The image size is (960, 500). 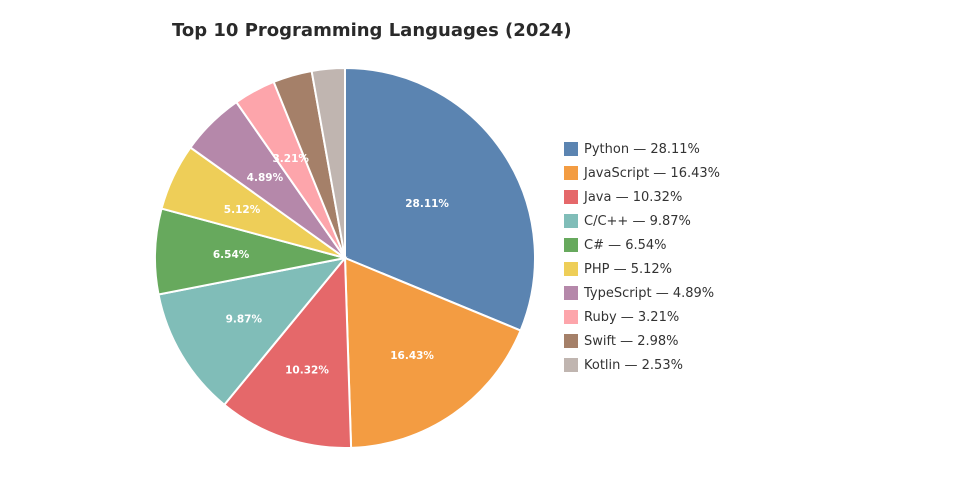 What do you see at coordinates (328, 162) in the screenshot?
I see `pie-slice-kotlin` at bounding box center [328, 162].